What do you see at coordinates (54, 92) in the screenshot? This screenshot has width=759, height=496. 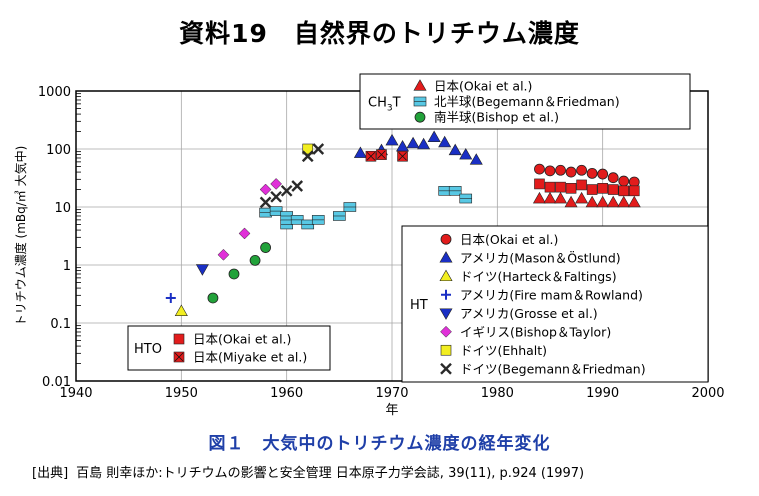 I see `y-tick-label: 1000` at bounding box center [54, 92].